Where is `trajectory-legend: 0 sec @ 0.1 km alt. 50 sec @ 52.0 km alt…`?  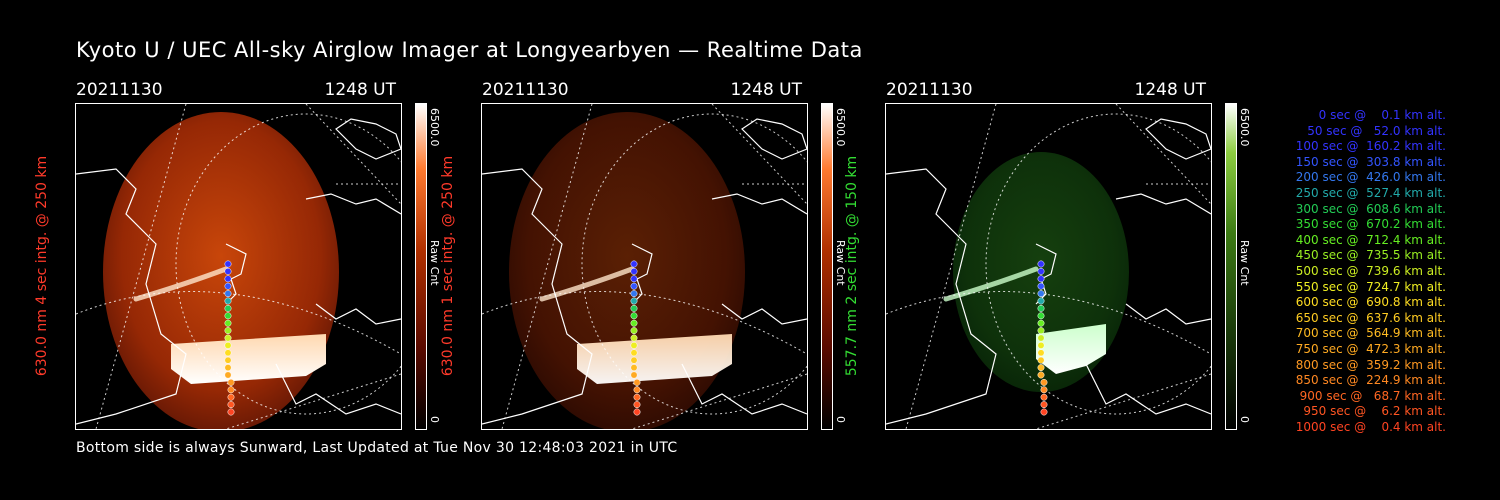 trajectory-legend: 0 sec @ 0.1 km alt. 50 sec @ 52.0 km alt… is located at coordinates (1343, 271).